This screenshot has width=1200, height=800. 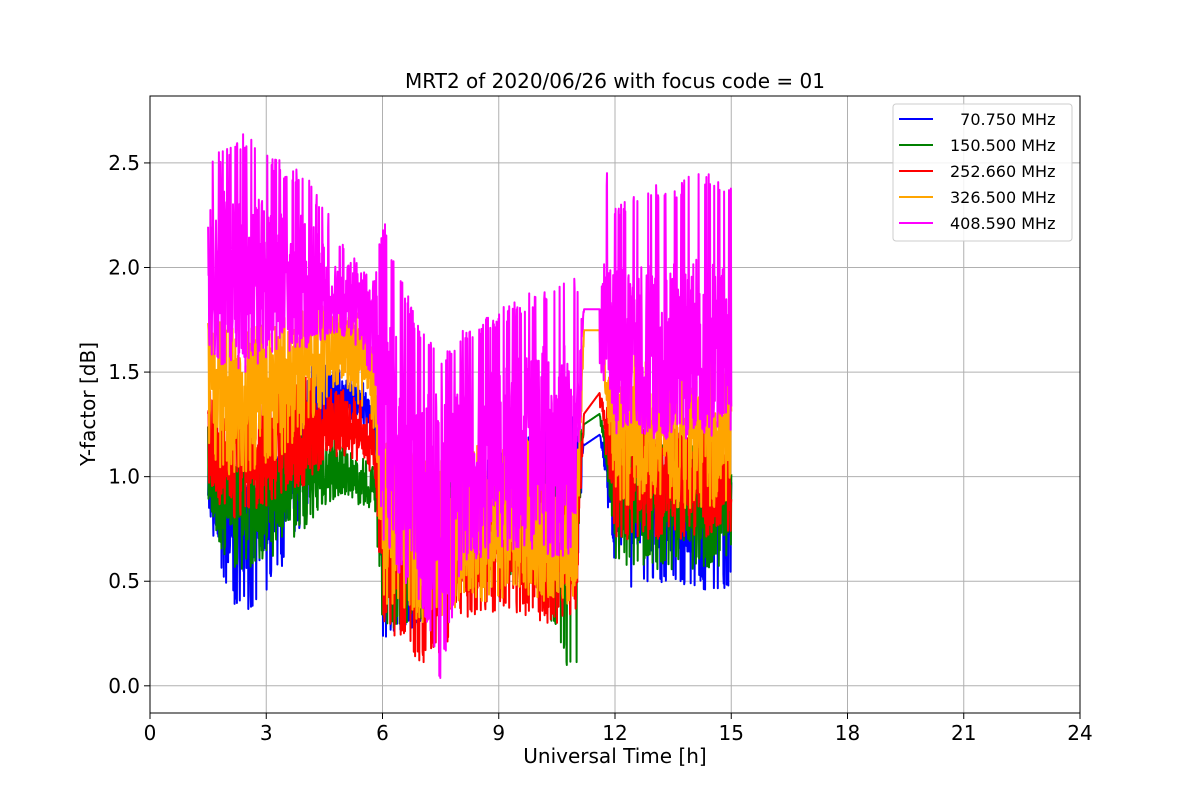 I want to click on y-tick-label: 0.0, so click(x=124, y=686).